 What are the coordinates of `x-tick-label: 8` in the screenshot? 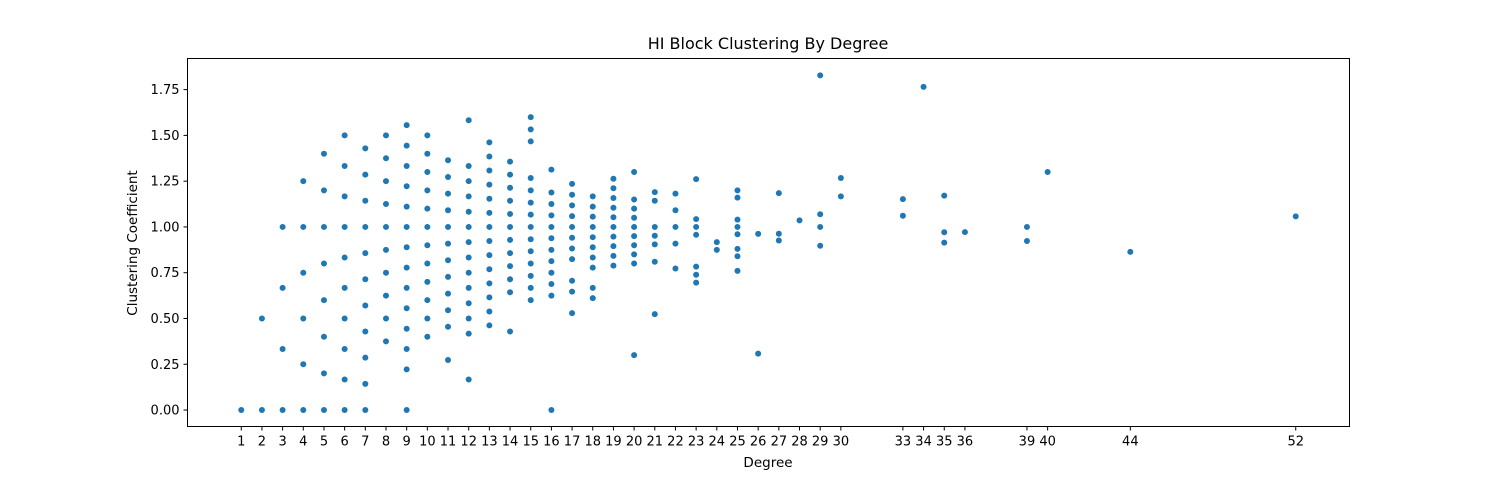 It's located at (386, 442).